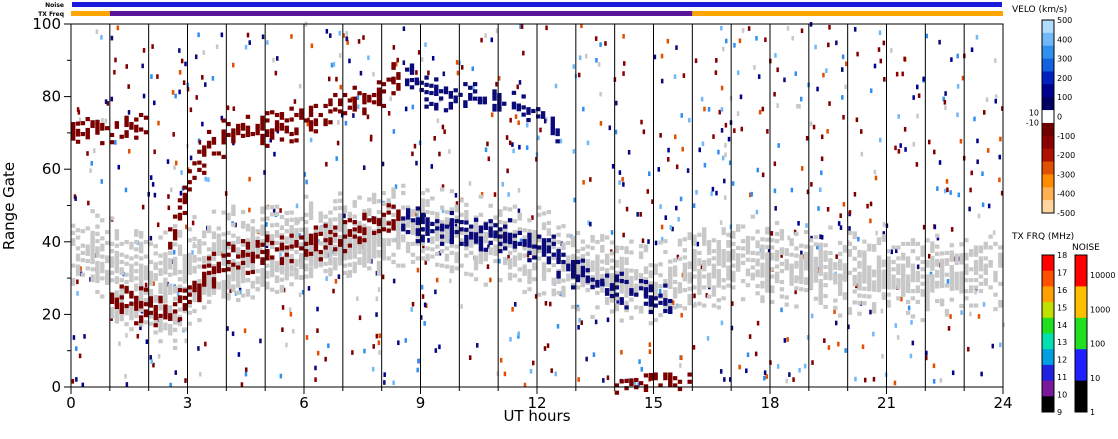  What do you see at coordinates (1086, 248) in the screenshot?
I see `noise-colorbar-title: NOISE` at bounding box center [1086, 248].